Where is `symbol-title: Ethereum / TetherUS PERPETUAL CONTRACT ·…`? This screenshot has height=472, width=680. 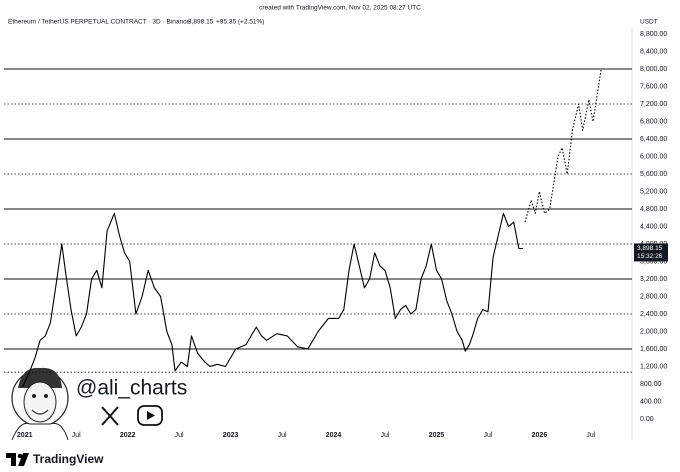
symbol-title: Ethereum / TetherUS PERPETUAL CONTRACT ·… is located at coordinates (99, 22).